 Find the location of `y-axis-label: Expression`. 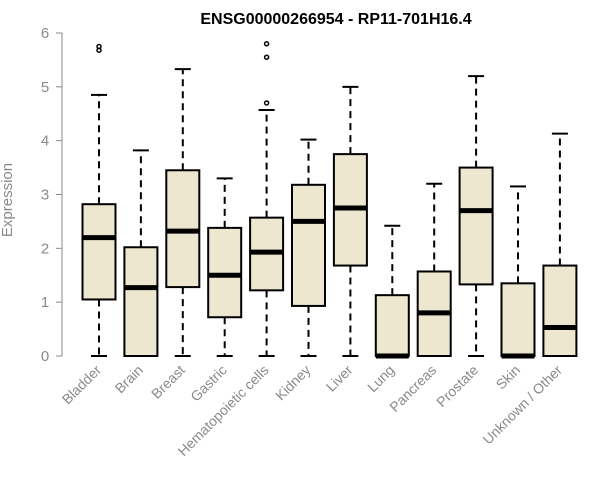

y-axis-label: Expression is located at coordinates (8, 200).